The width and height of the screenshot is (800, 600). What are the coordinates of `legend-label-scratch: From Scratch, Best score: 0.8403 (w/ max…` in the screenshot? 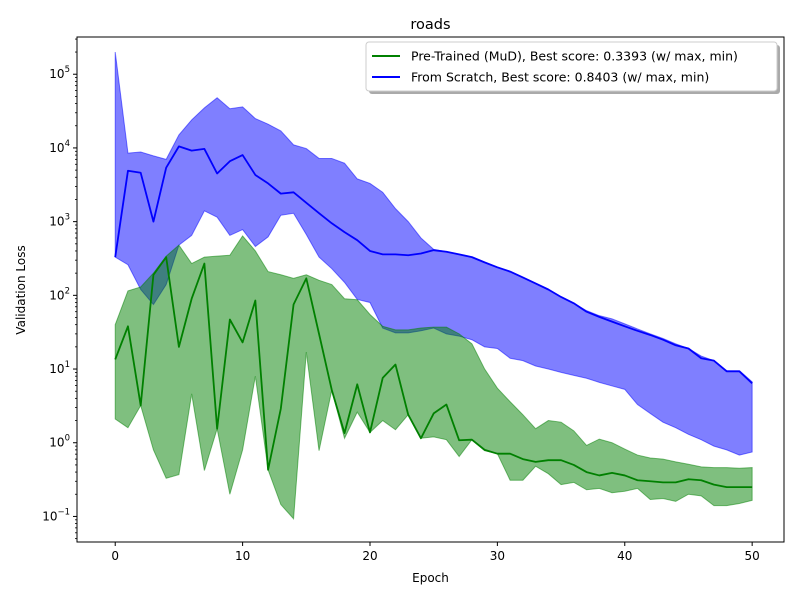 It's located at (560, 77).